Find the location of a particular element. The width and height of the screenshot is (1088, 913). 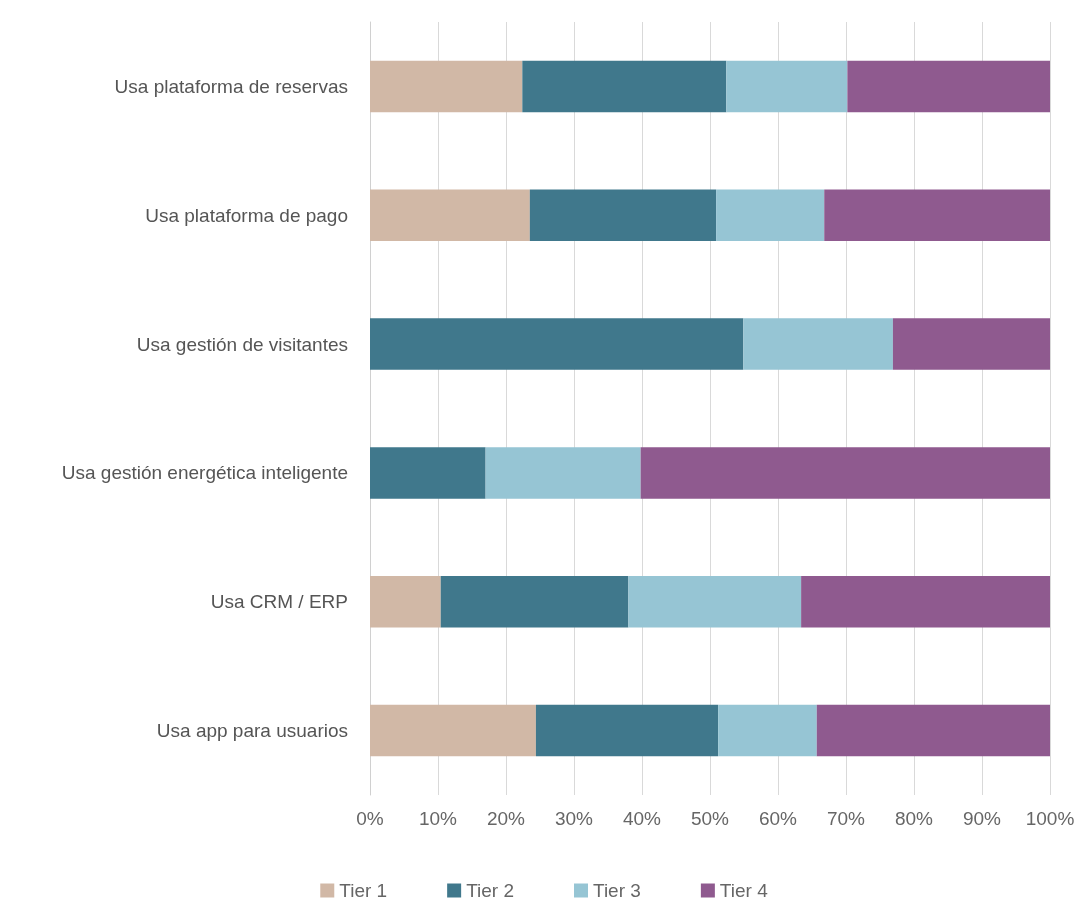

x-tick-label: 0% is located at coordinates (370, 818).